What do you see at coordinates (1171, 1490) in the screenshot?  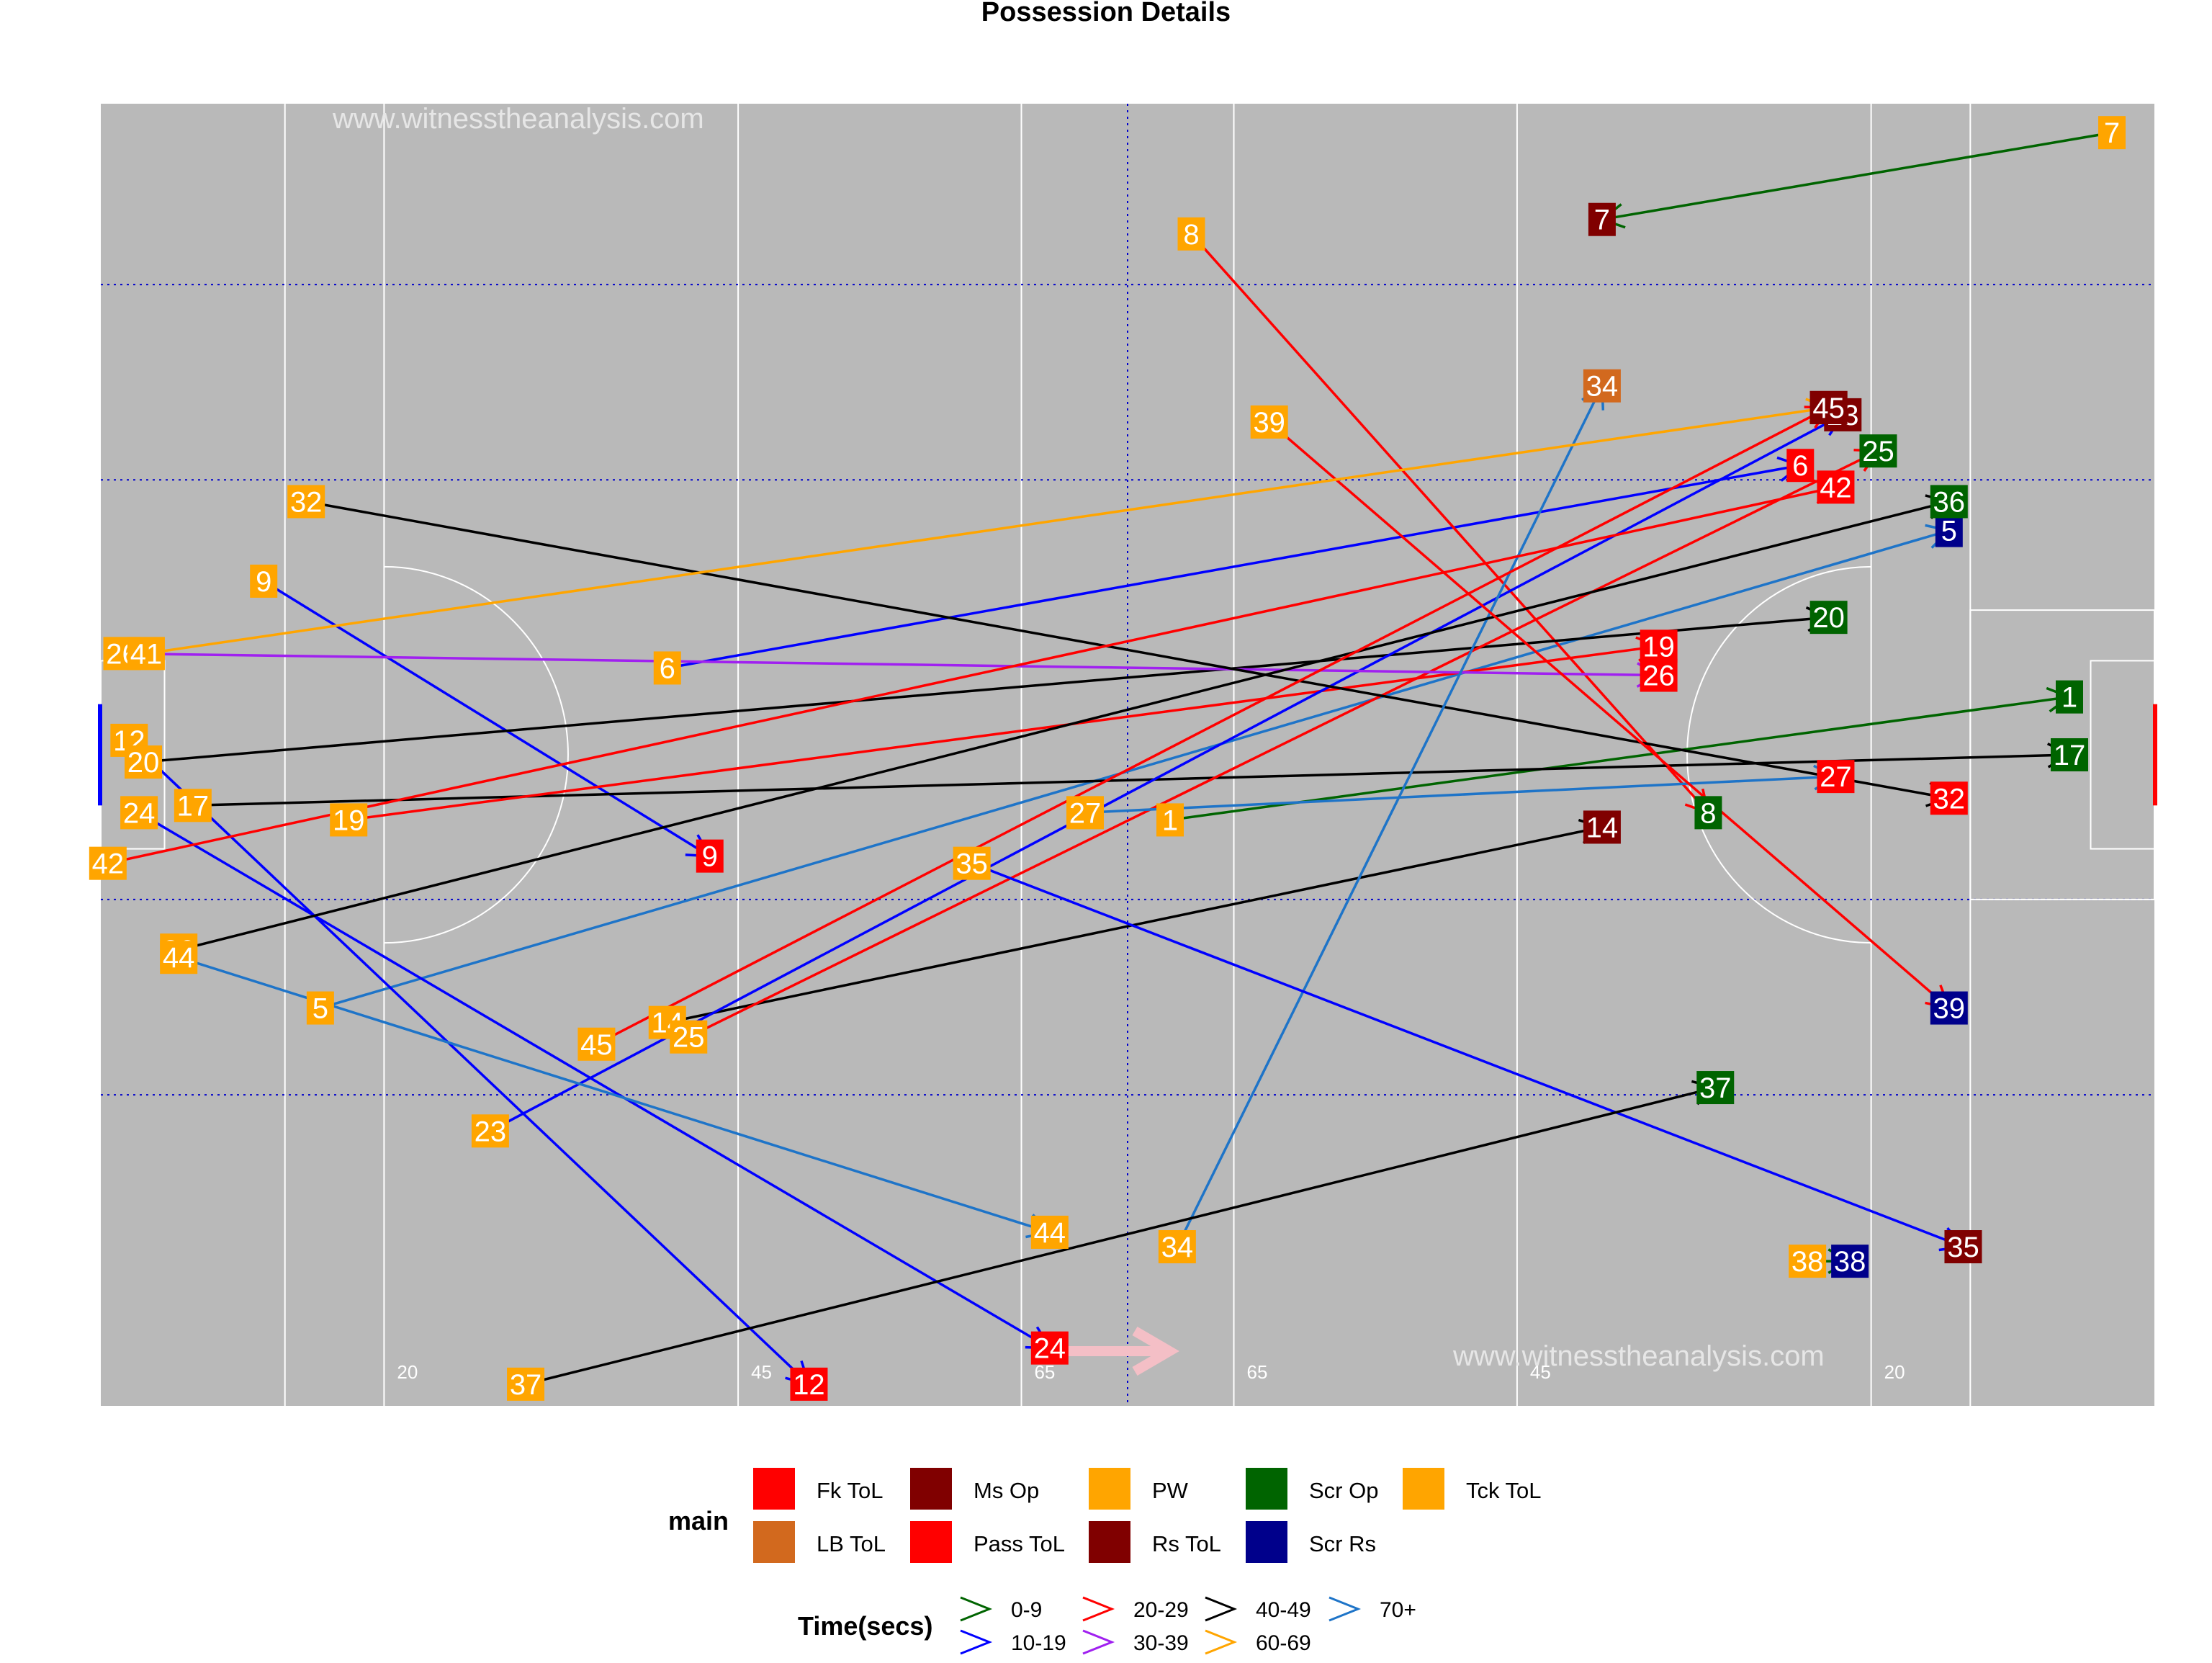 I see `legend-item-label: PW` at bounding box center [1171, 1490].